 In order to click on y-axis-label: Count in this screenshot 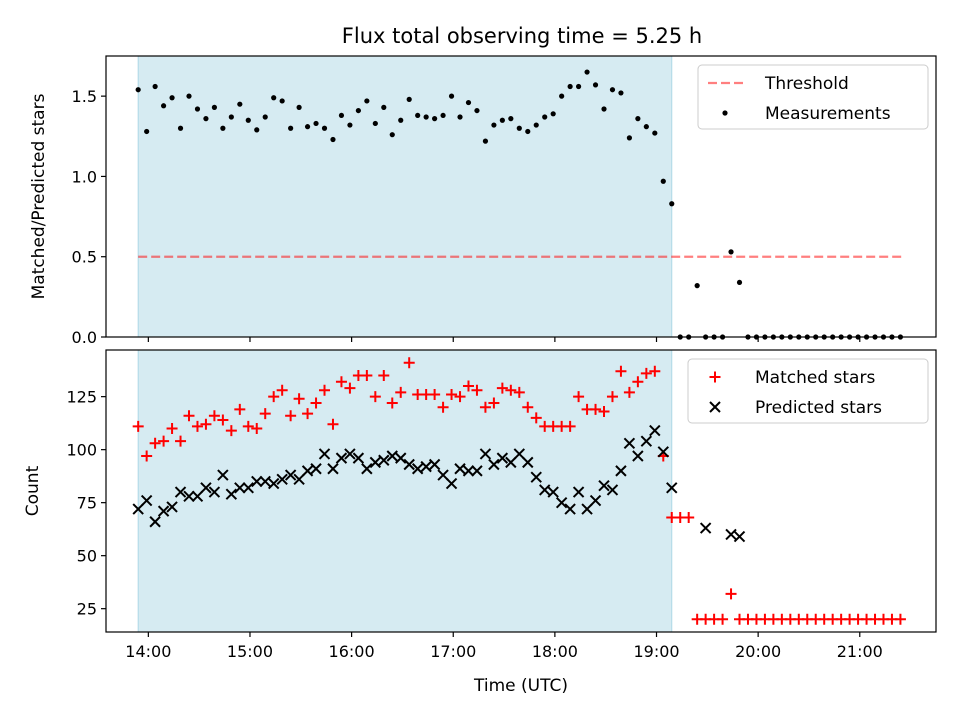, I will do `click(33, 490)`.